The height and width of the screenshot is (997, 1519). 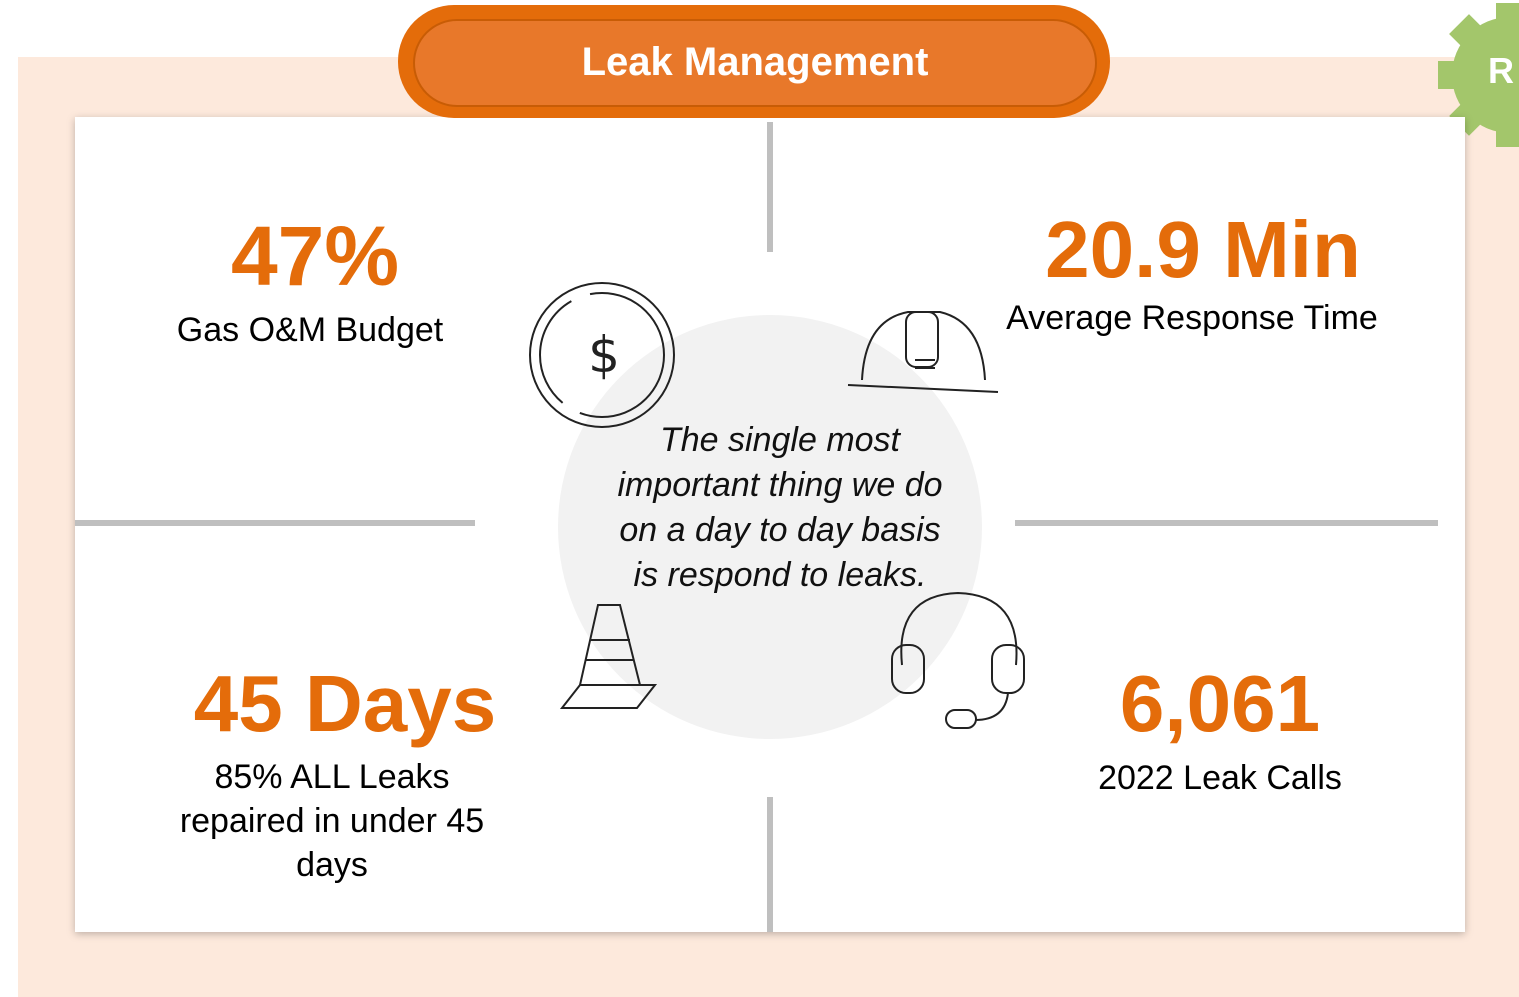 I want to click on icons: $, so click(x=777, y=505).